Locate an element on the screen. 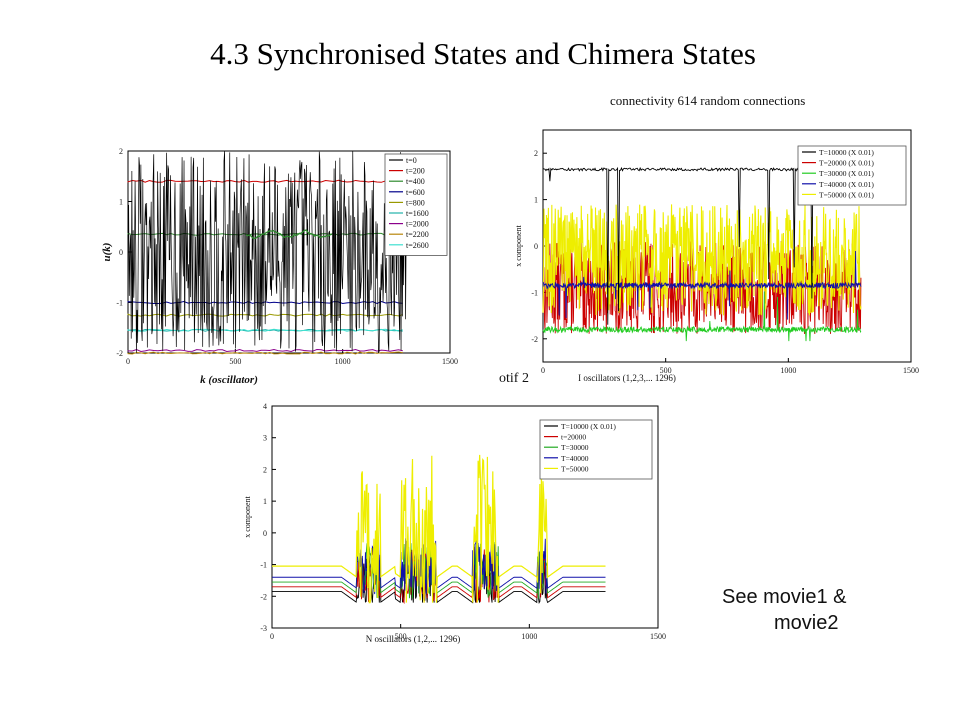 The image size is (960, 720). y-axis-label: u(k) is located at coordinates (107, 252).